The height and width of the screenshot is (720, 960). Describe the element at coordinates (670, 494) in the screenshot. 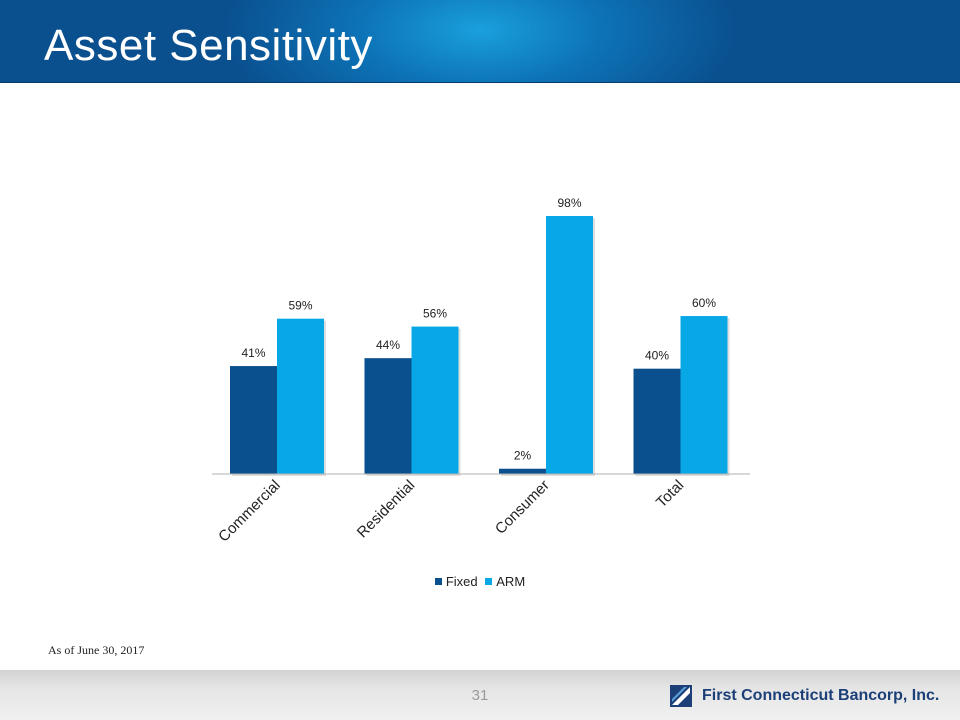

I see `category-label: Total` at that location.